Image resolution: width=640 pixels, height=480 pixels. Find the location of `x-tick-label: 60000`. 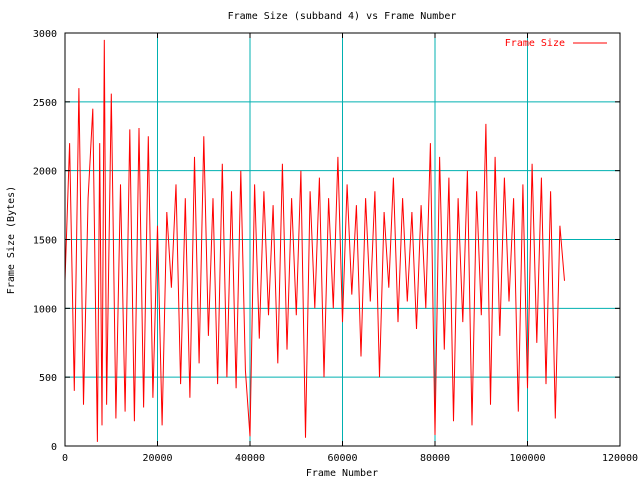

x-tick-label: 60000 is located at coordinates (342, 458).